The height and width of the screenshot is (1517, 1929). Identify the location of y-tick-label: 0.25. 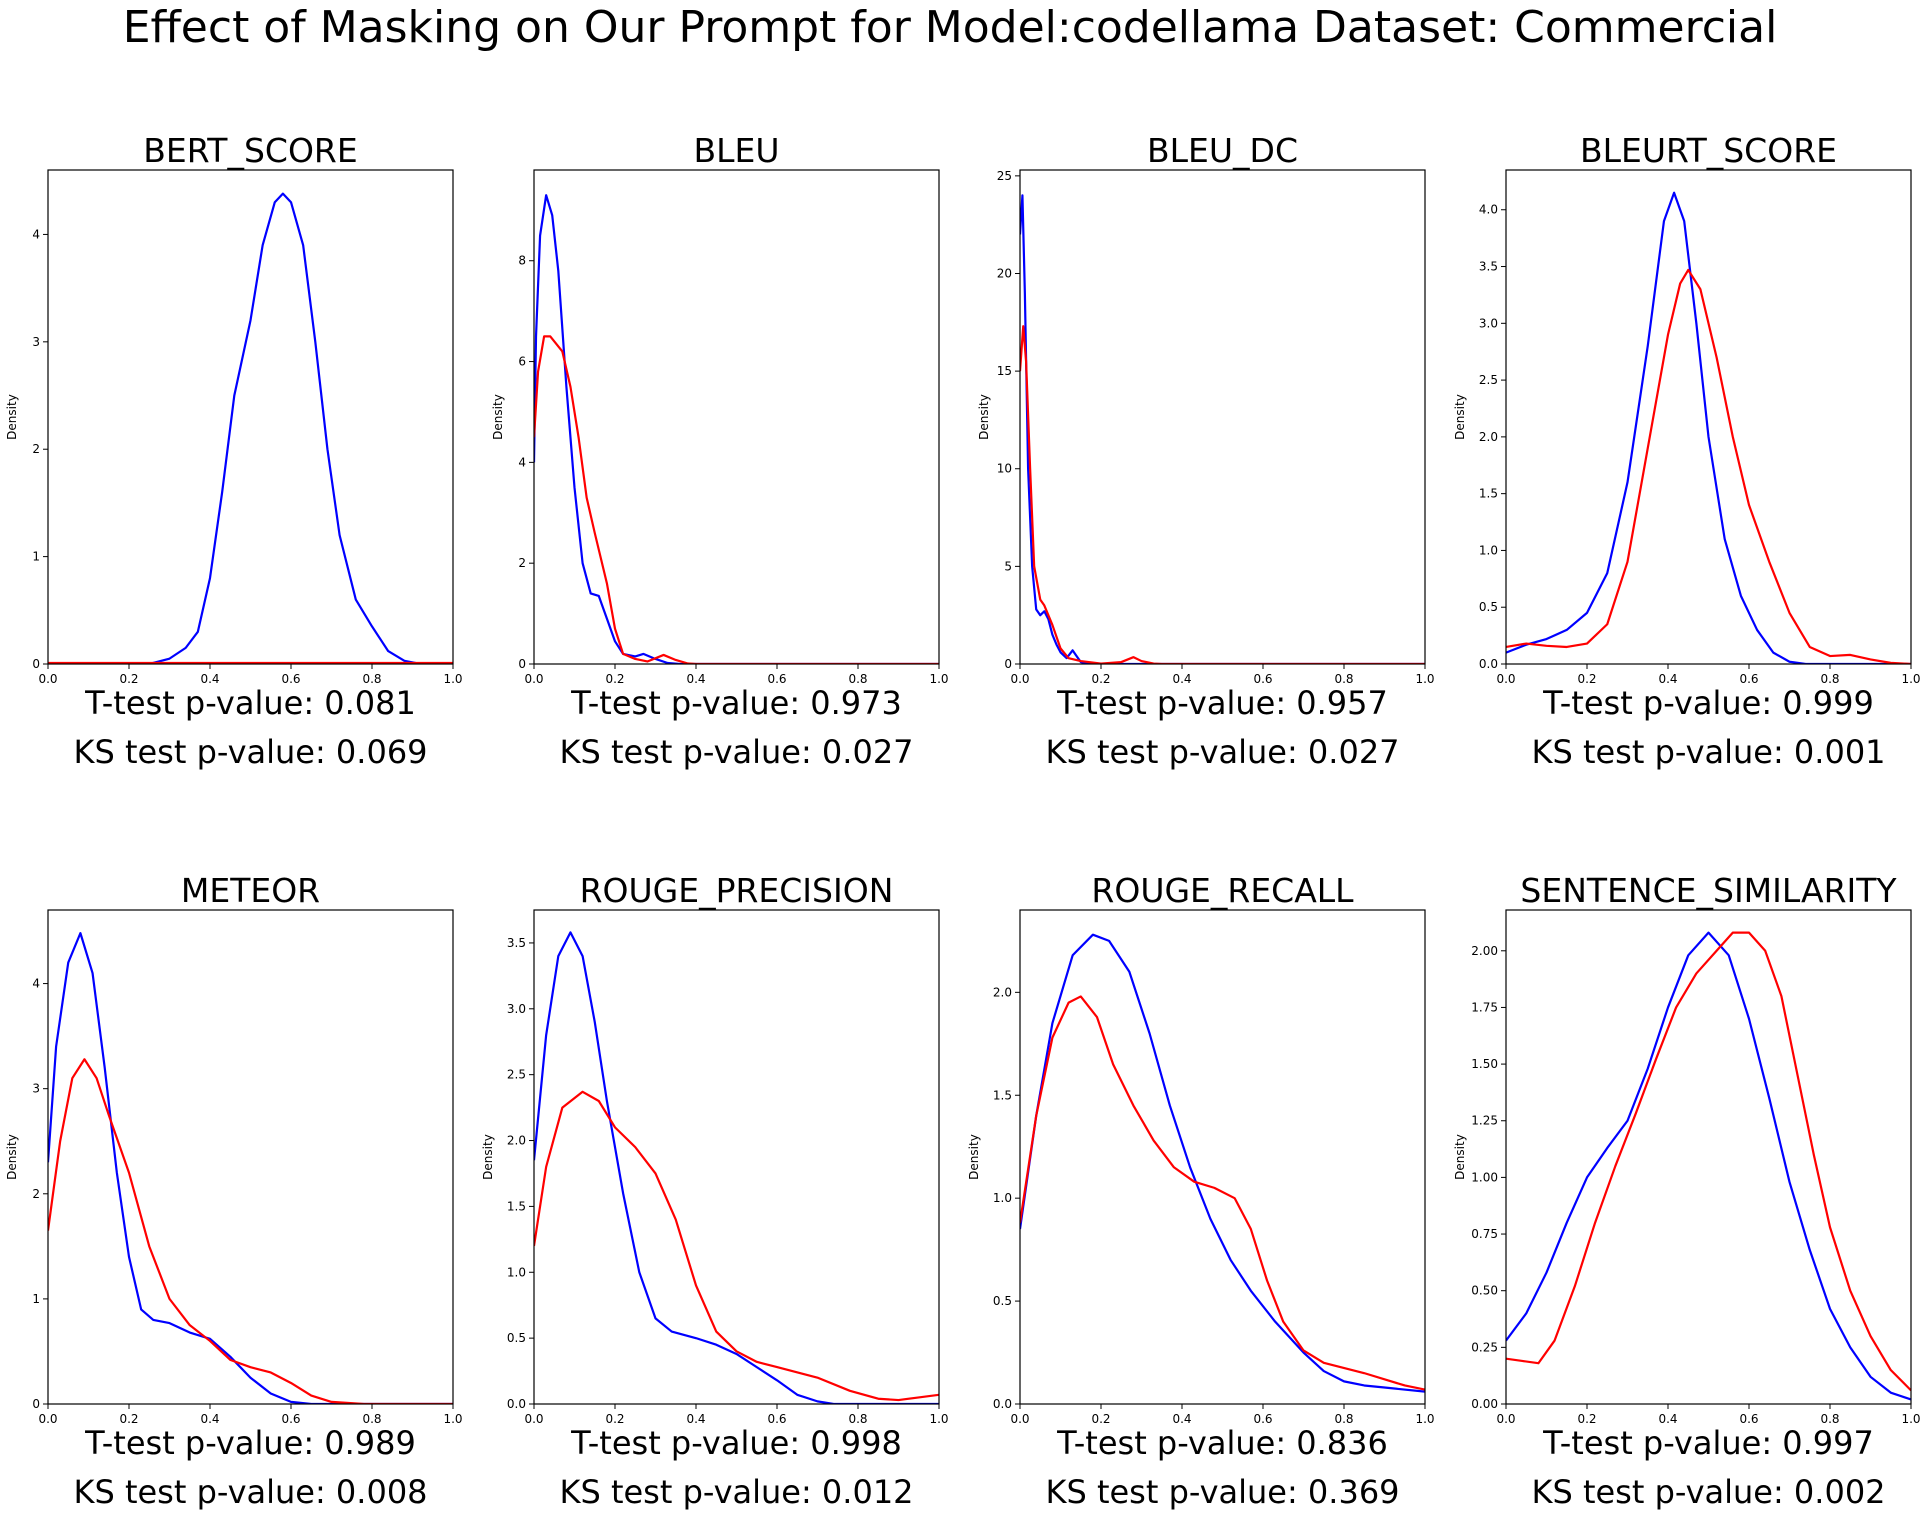
(1484, 1347).